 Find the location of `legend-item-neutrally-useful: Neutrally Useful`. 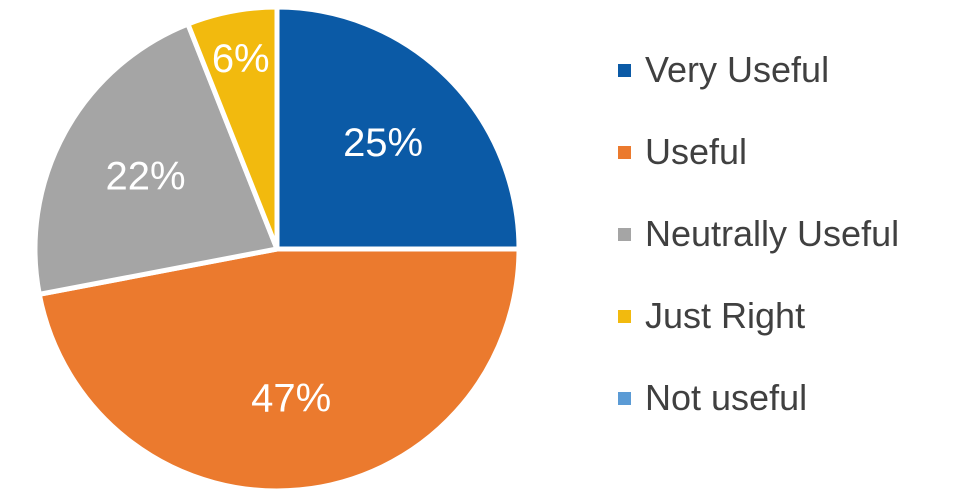

legend-item-neutrally-useful: Neutrally Useful is located at coordinates (758, 234).